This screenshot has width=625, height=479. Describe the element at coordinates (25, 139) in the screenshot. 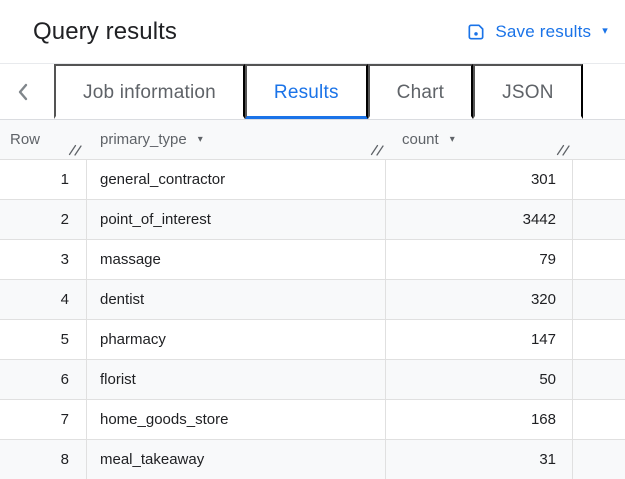

I see `column-label: Row` at that location.